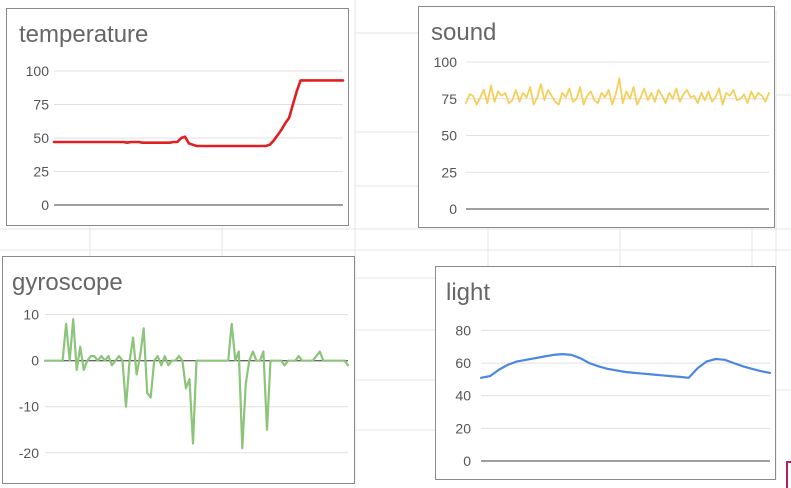 The width and height of the screenshot is (791, 488). Describe the element at coordinates (67, 282) in the screenshot. I see `chart-title: gyroscope` at that location.